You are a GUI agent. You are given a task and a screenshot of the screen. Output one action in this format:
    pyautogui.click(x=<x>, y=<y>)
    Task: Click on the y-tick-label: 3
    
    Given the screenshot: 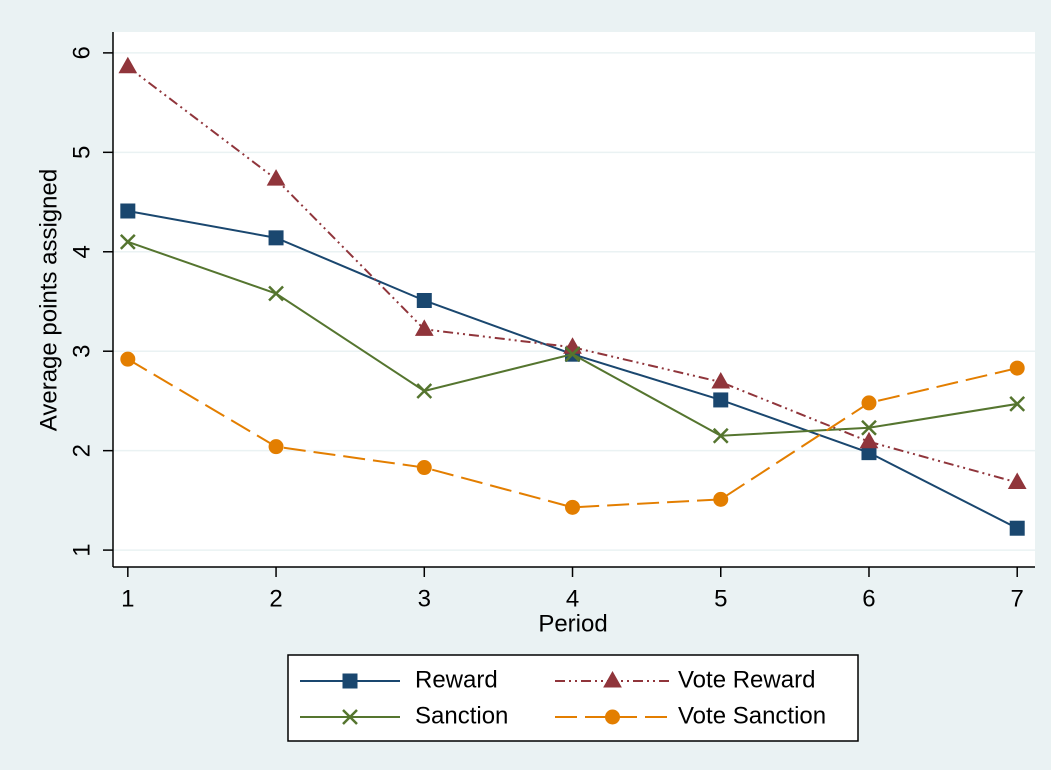 What is the action you would take?
    pyautogui.click(x=81, y=351)
    